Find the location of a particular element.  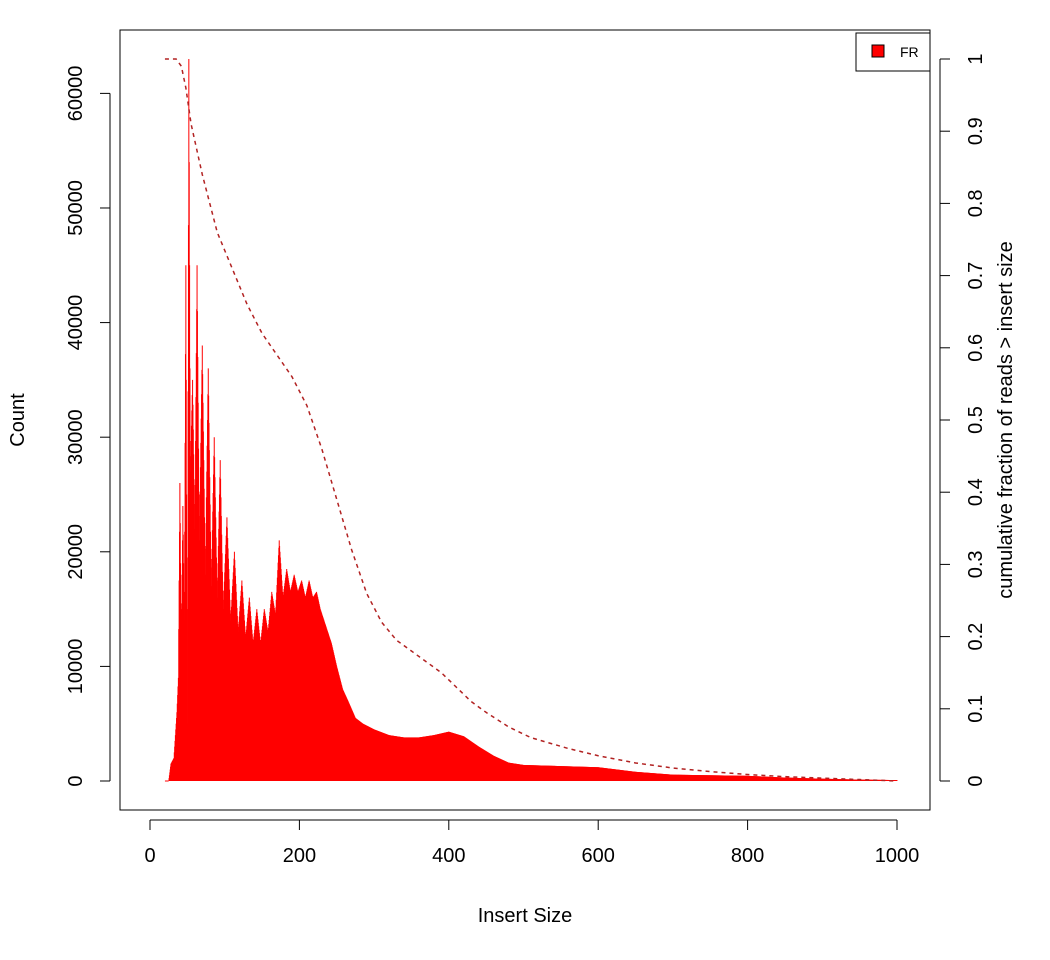

x-tick-label: 200 is located at coordinates (299, 856).